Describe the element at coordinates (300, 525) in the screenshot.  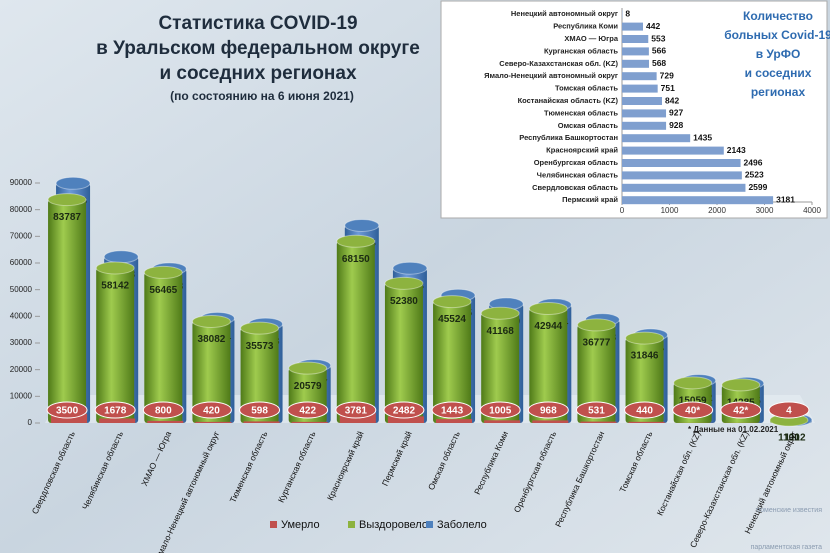
I see `legend-label: Умерло` at that location.